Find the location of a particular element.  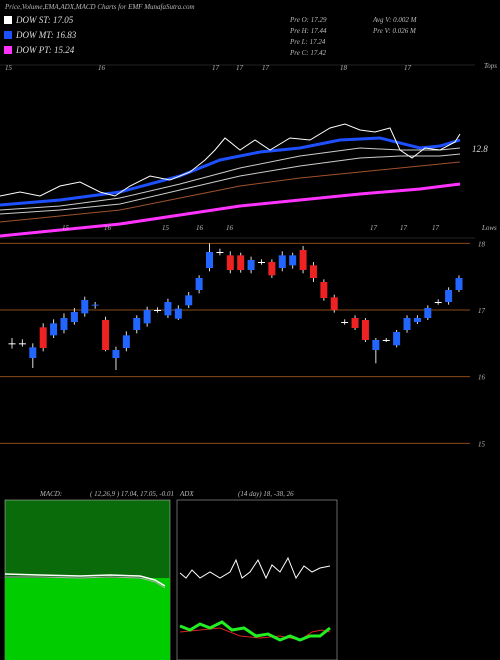

tops-label: Tops is located at coordinates (490, 66).